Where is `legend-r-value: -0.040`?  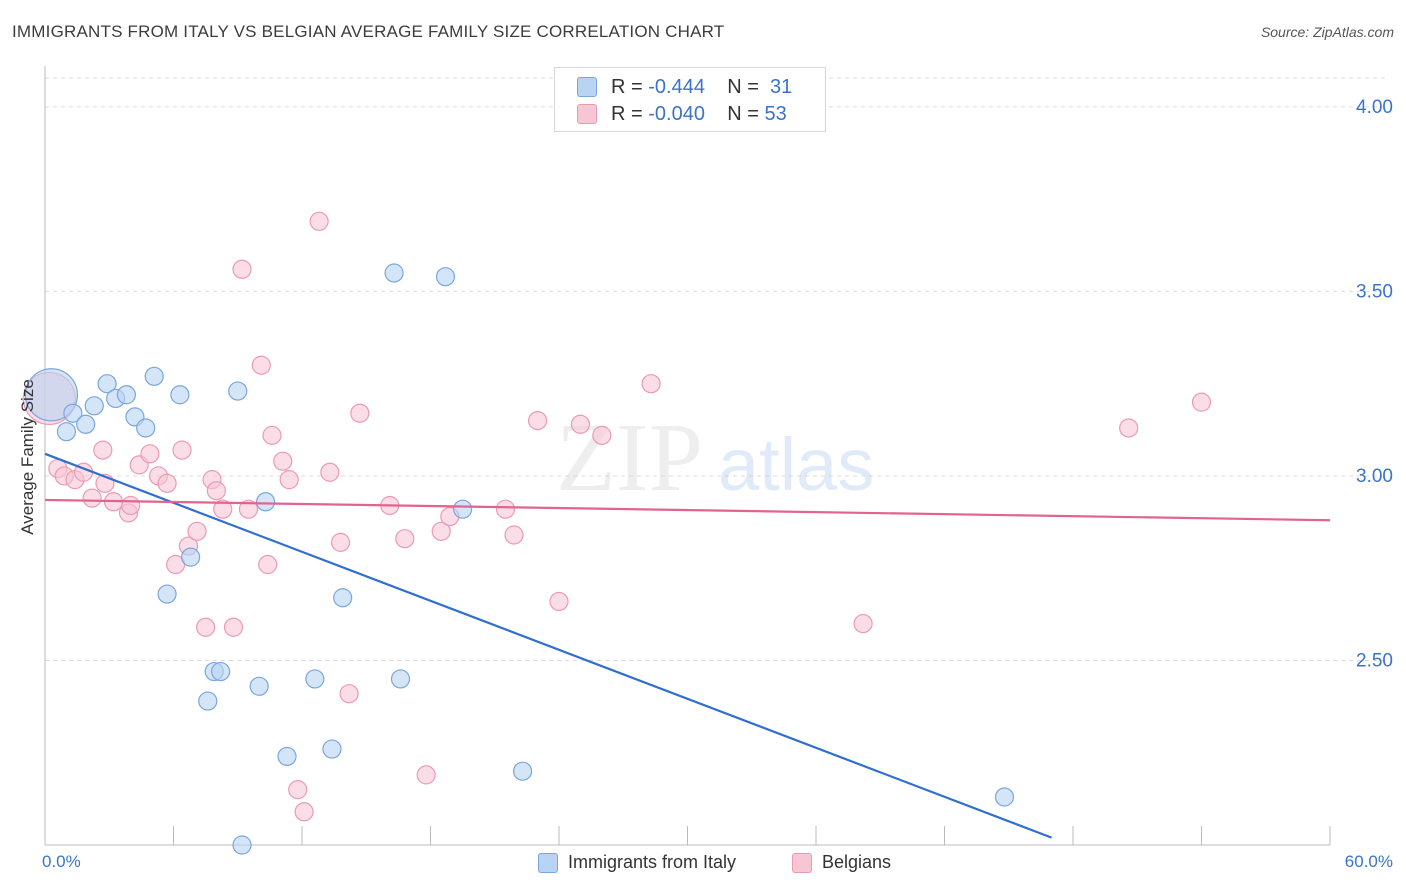 legend-r-value: -0.040 is located at coordinates (676, 113).